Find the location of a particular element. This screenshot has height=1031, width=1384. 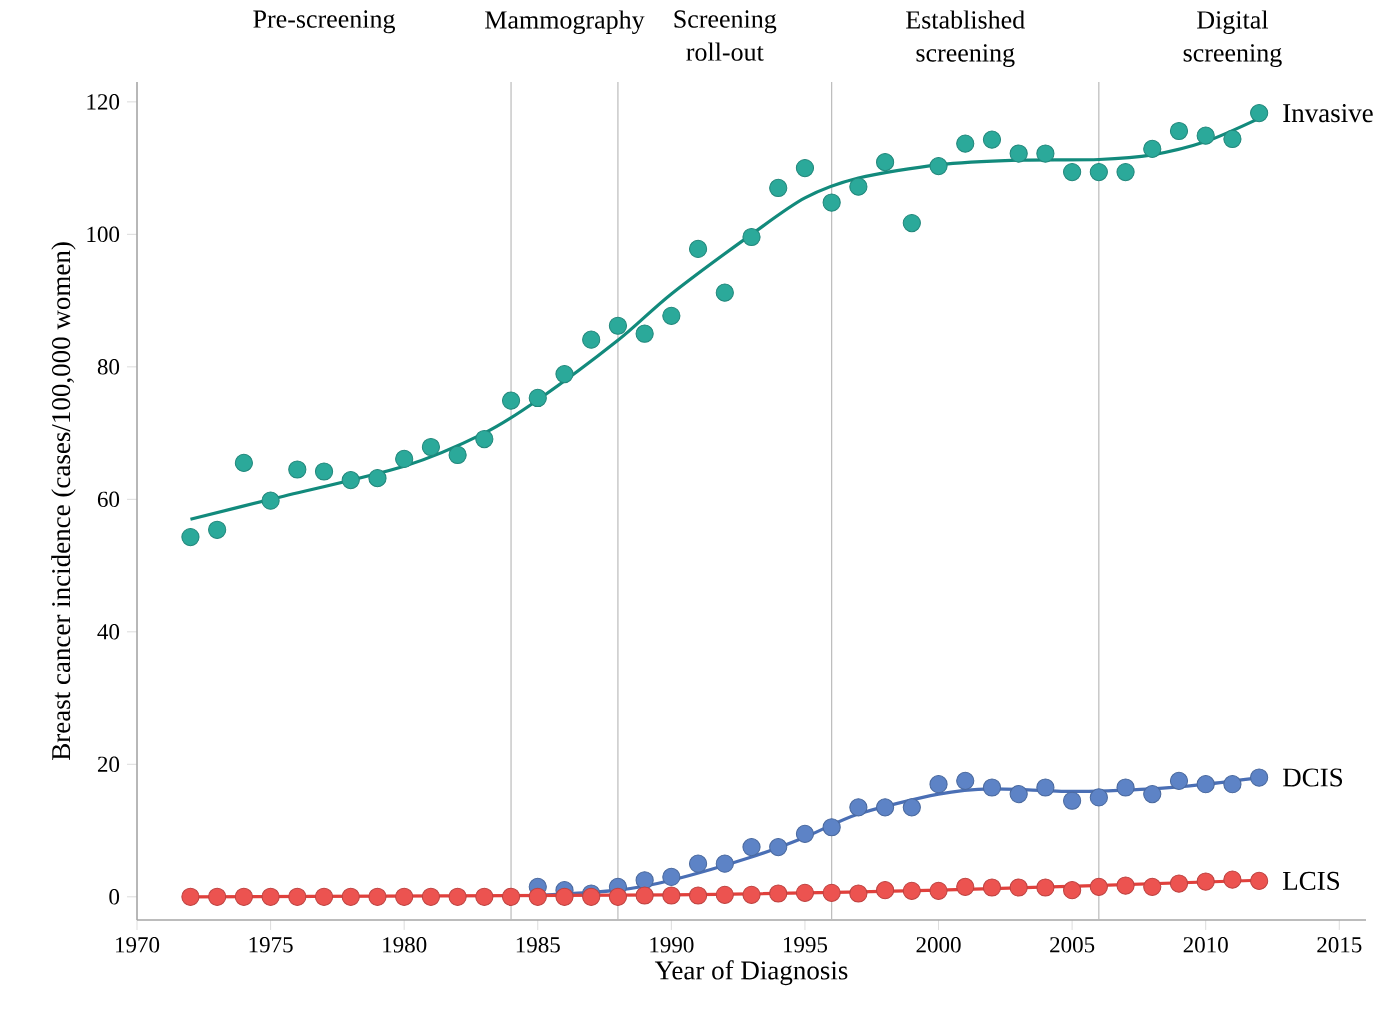

series-label: LCIS is located at coordinates (1311, 880).